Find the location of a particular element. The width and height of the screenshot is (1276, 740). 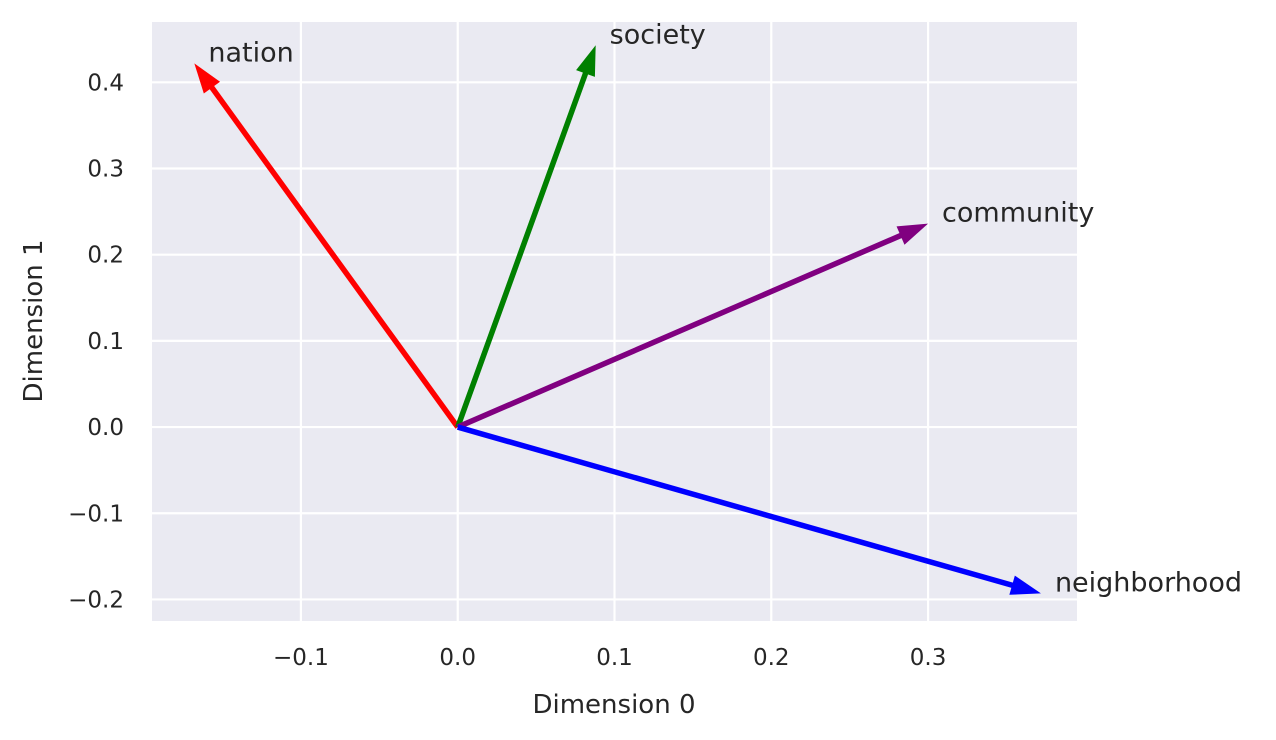

vector-nation: nation is located at coordinates (327, 233).